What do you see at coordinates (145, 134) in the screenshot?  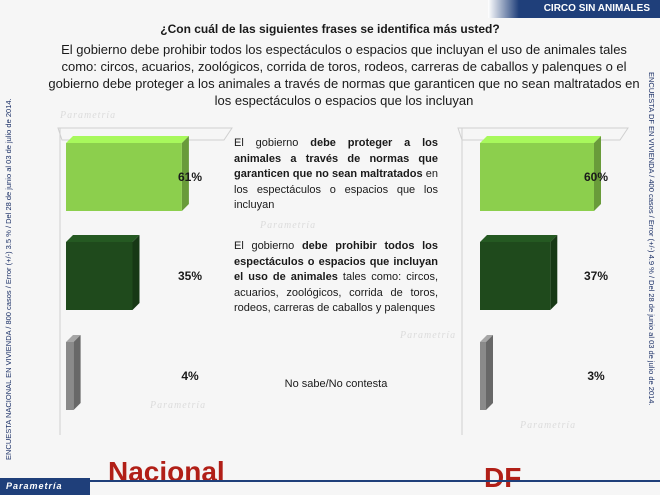 I see `frame-nacional` at bounding box center [145, 134].